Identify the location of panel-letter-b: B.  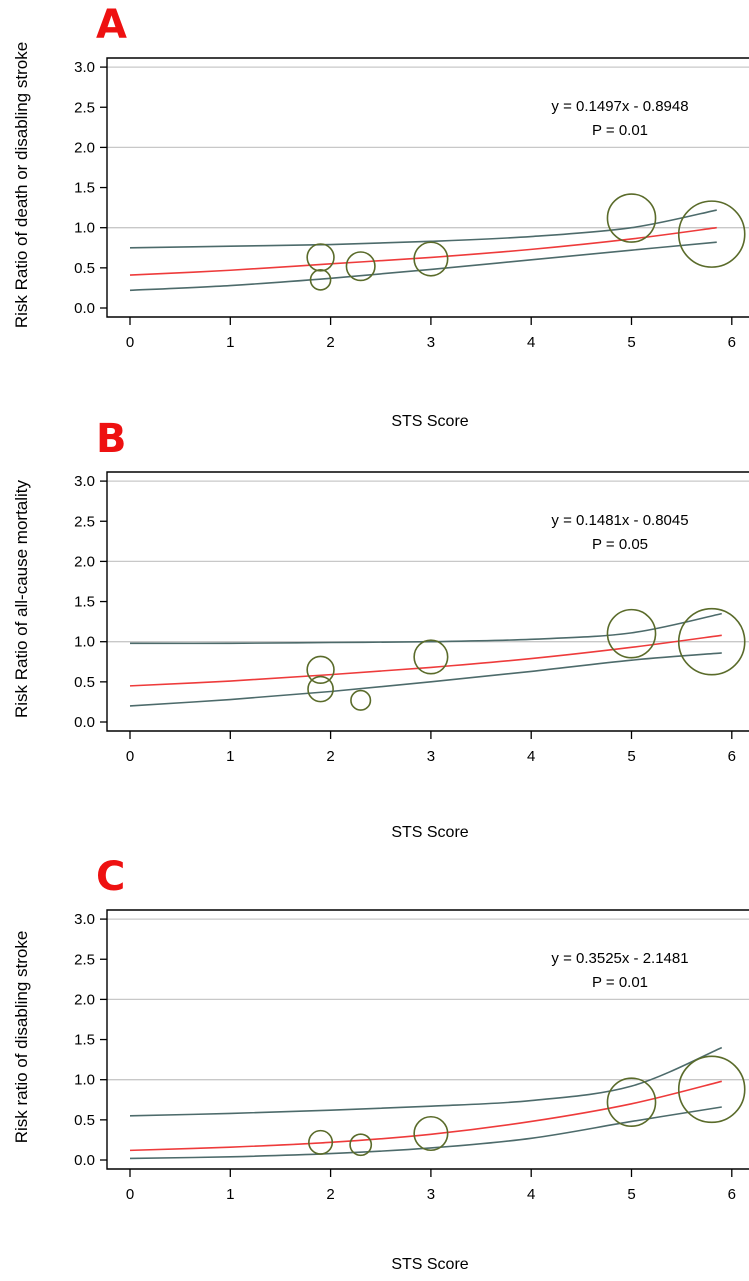
(111, 439).